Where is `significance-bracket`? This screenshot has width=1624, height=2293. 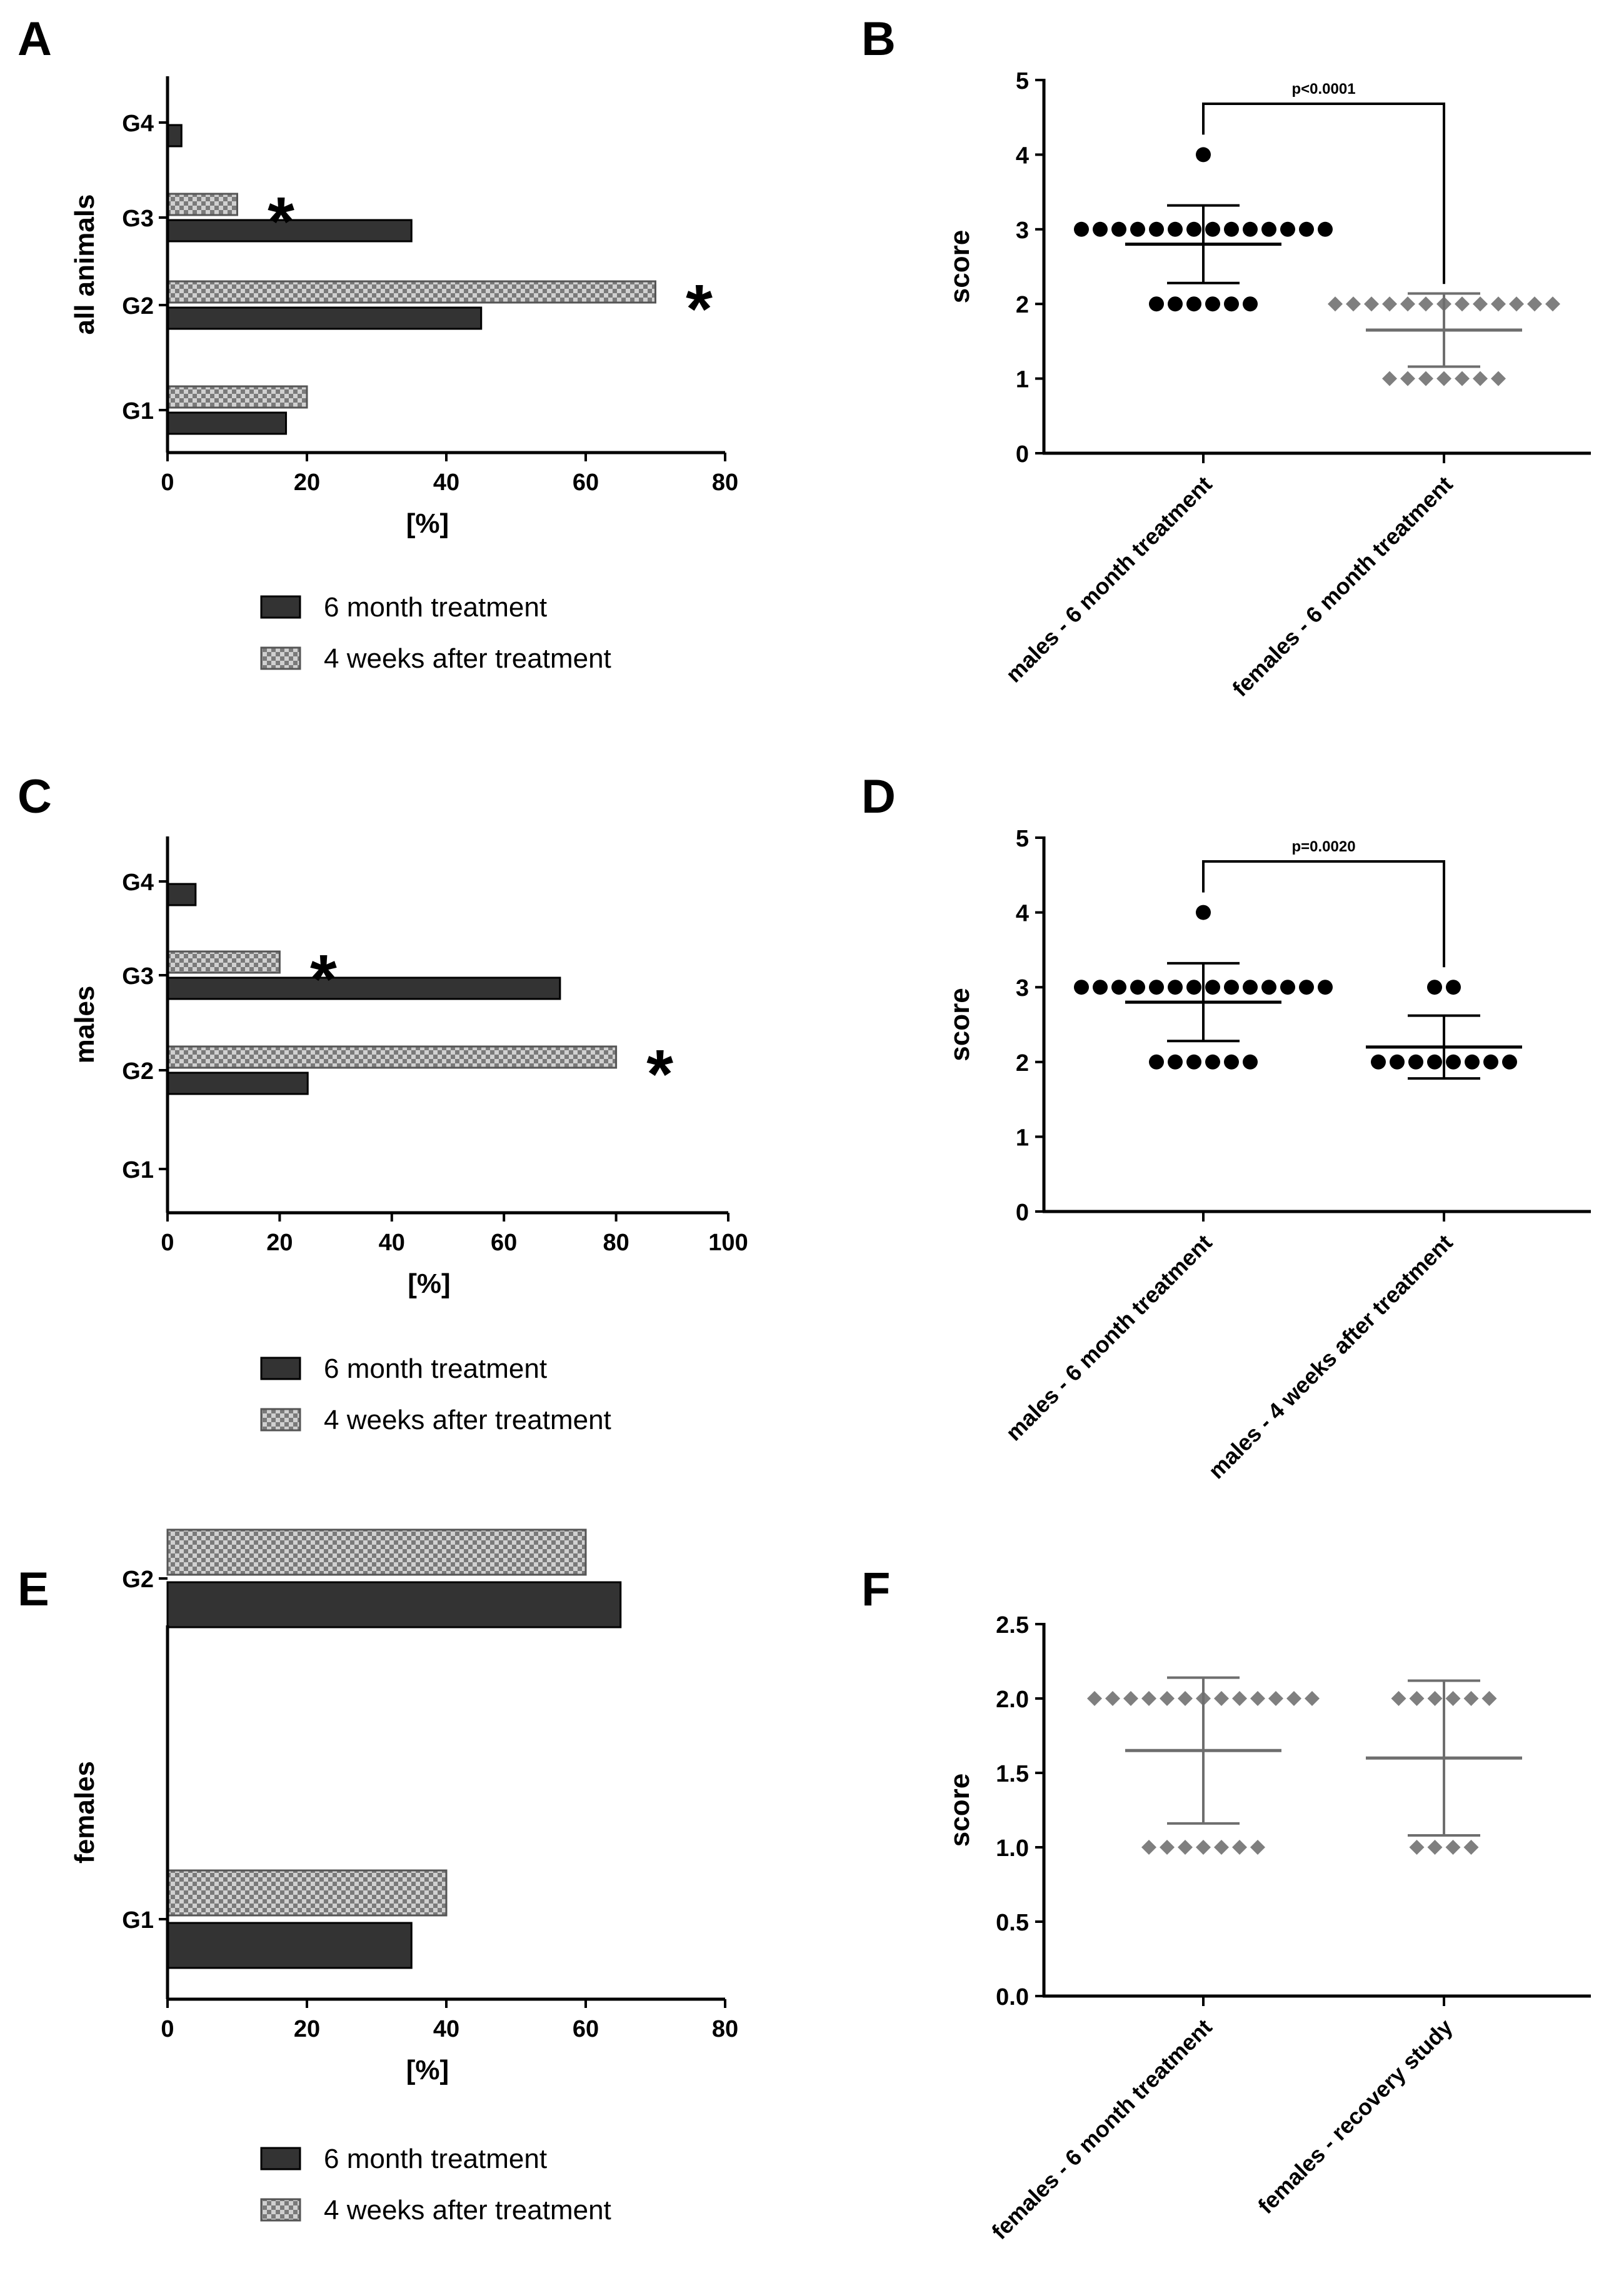
significance-bracket is located at coordinates (1323, 193).